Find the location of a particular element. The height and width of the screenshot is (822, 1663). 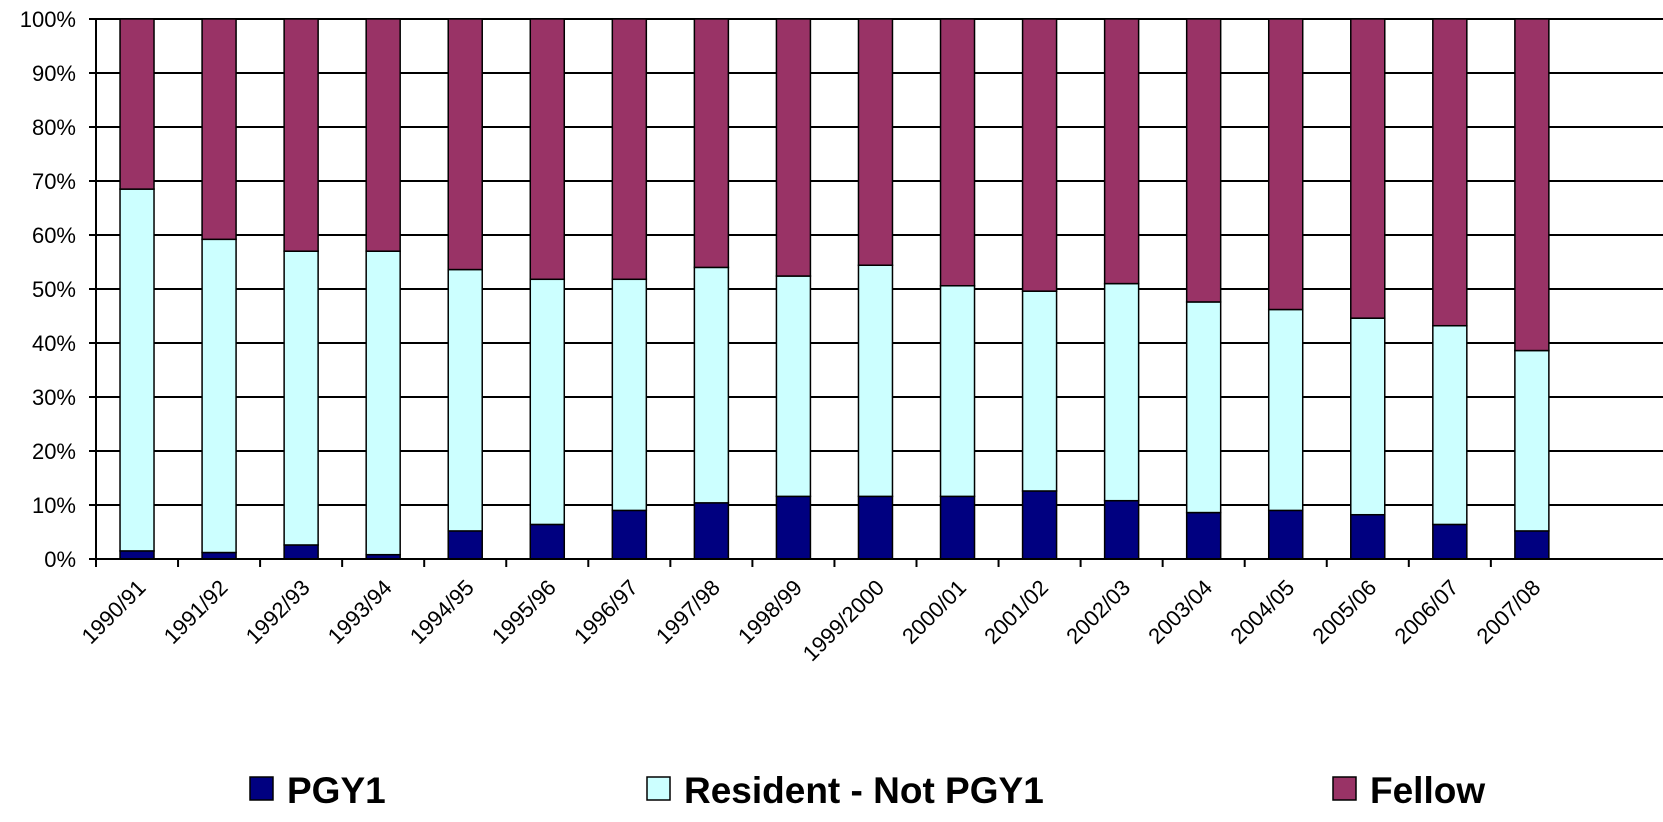

legend: PGY1 Resident - Not PGY1 Fellow is located at coordinates (867, 790).